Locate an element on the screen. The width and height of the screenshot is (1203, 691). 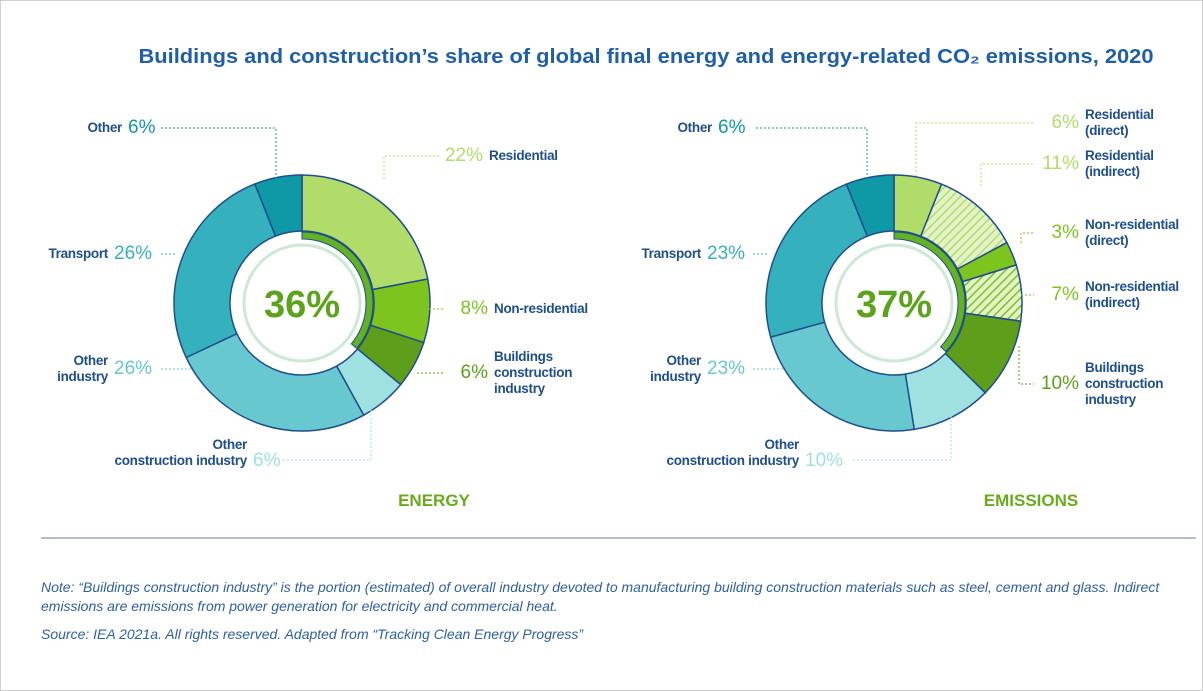
value-label: 11% is located at coordinates (1060, 163).